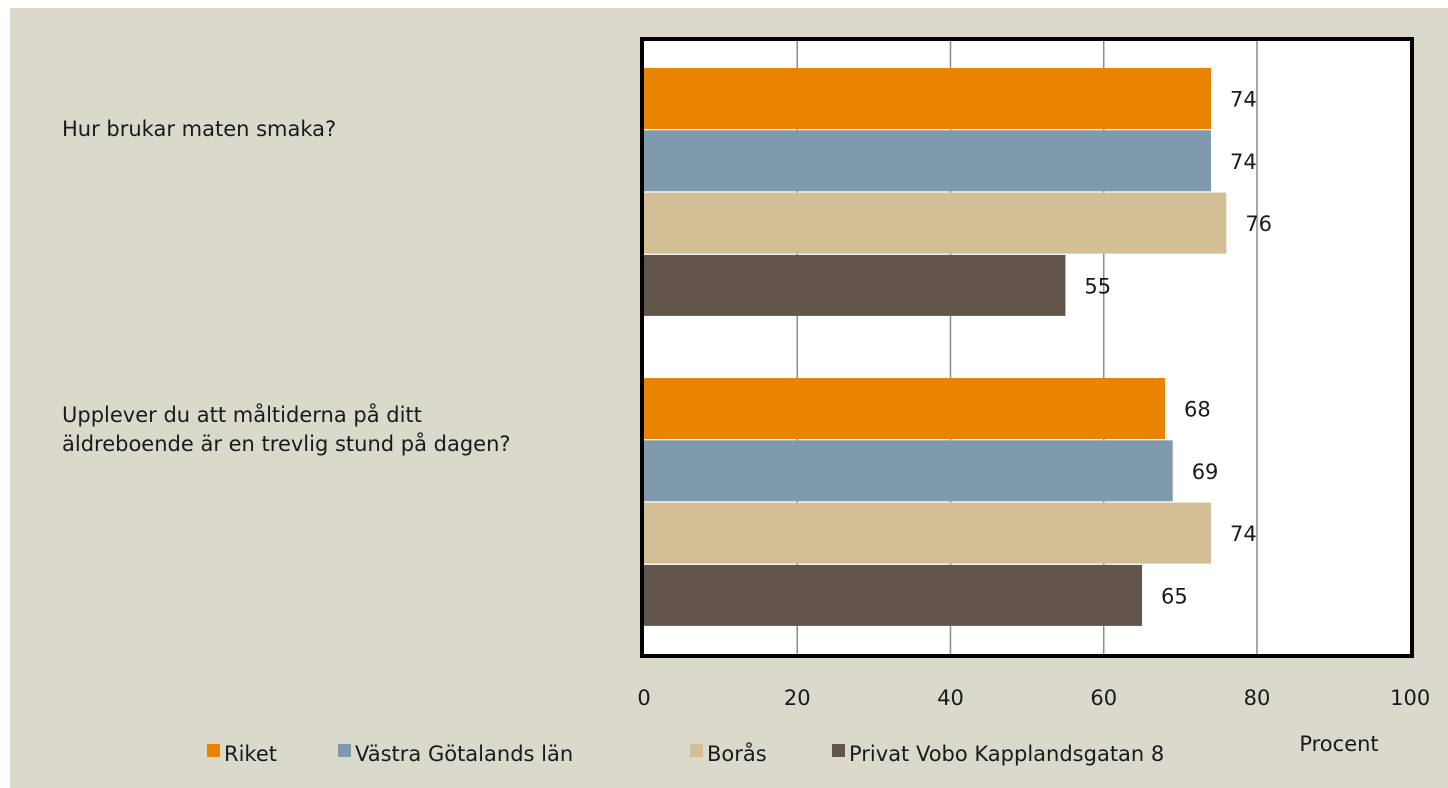  What do you see at coordinates (643, 698) in the screenshot?
I see `x-tick-label: 0` at bounding box center [643, 698].